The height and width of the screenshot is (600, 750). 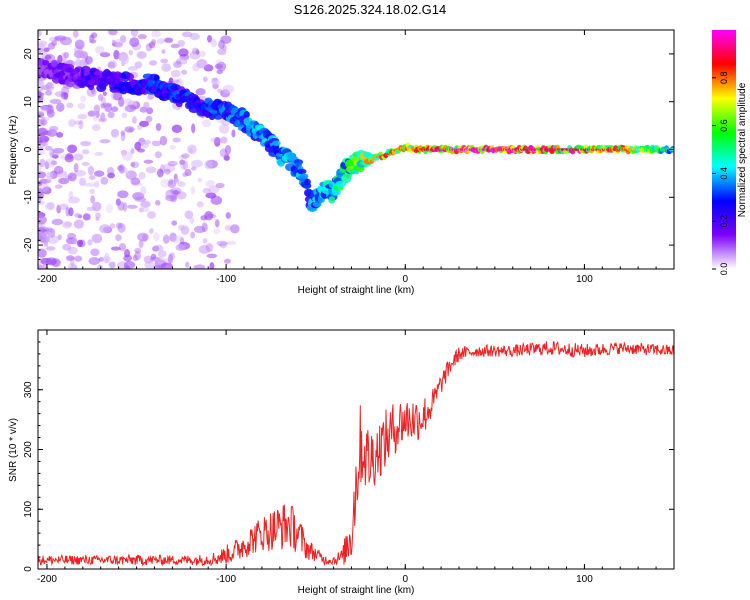 I want to click on spectrogram-x-axis-label: Height of straight line (km), so click(x=356, y=290).